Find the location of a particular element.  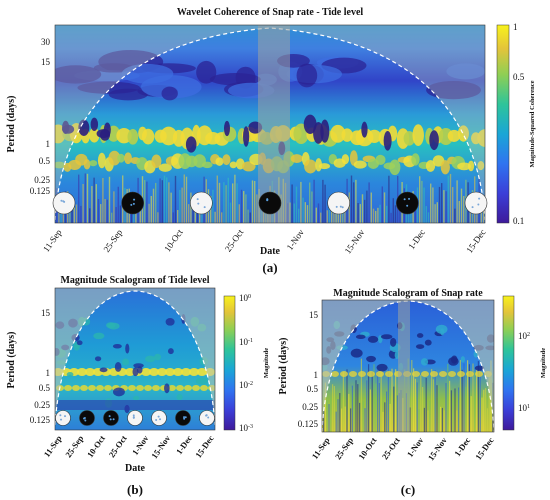

panel-a-colorbar-label: Magnitude-Squared Coherence is located at coordinates (532, 123).